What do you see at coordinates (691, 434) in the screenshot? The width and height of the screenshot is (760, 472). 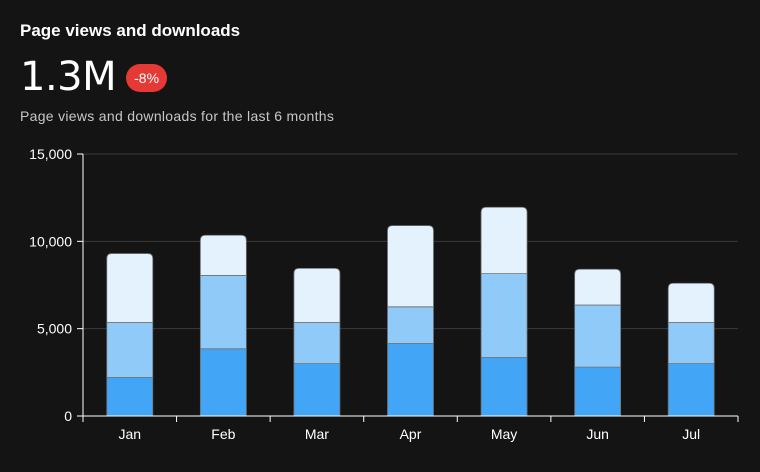 I see `x-tick-label-jul: Jul` at bounding box center [691, 434].